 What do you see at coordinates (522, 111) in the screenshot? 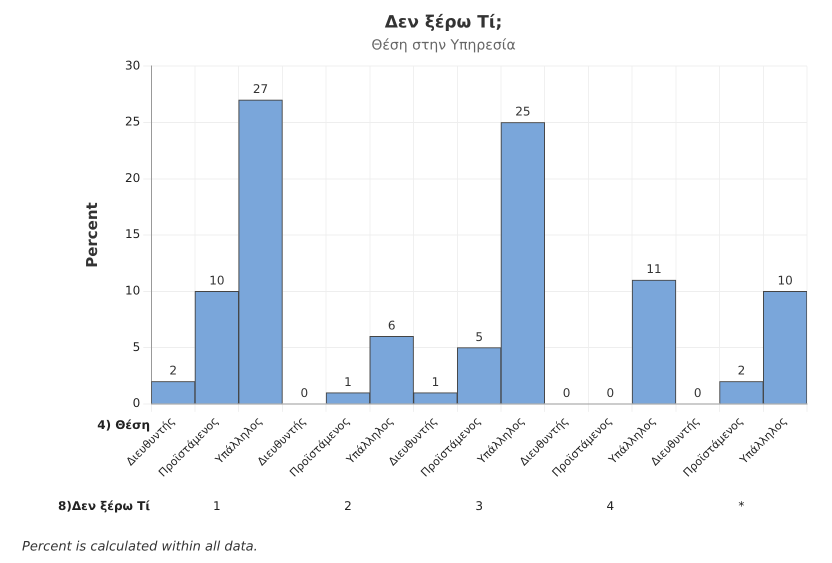
I see `data-label: 25` at bounding box center [522, 111].